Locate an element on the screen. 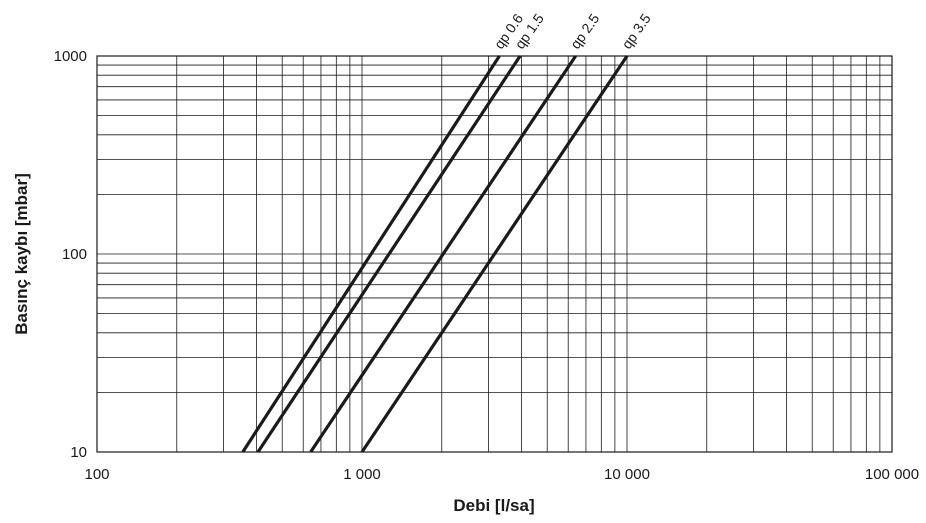  y-axis-title: Basınç kaybı [mbar] is located at coordinates (21, 254).